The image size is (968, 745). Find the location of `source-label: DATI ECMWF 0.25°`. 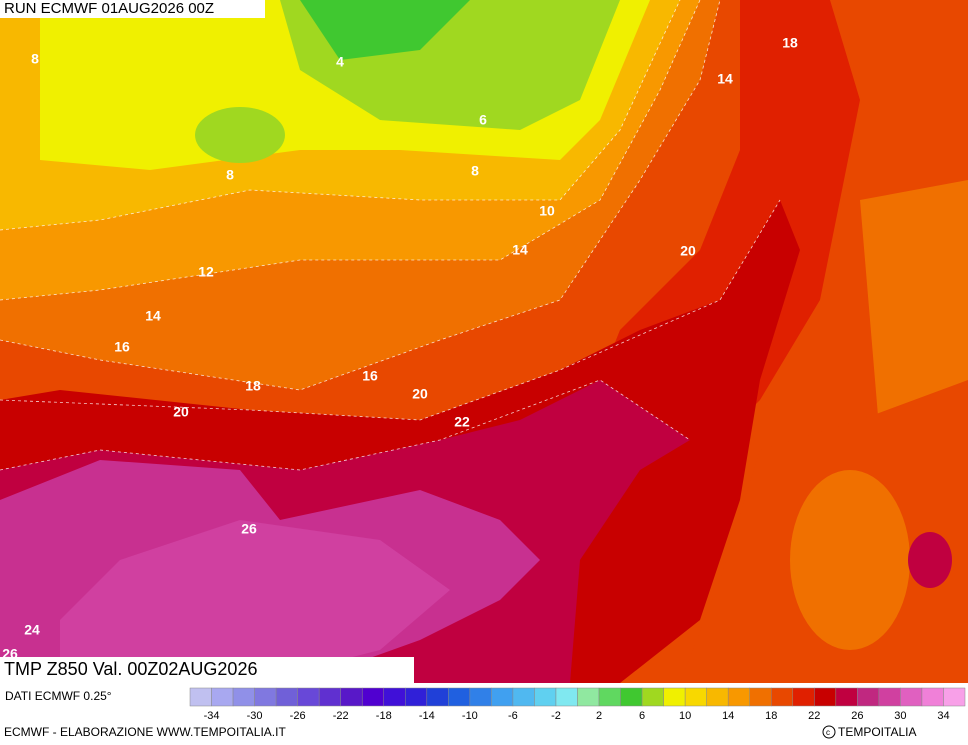

source-label: DATI ECMWF 0.25° is located at coordinates (58, 696).